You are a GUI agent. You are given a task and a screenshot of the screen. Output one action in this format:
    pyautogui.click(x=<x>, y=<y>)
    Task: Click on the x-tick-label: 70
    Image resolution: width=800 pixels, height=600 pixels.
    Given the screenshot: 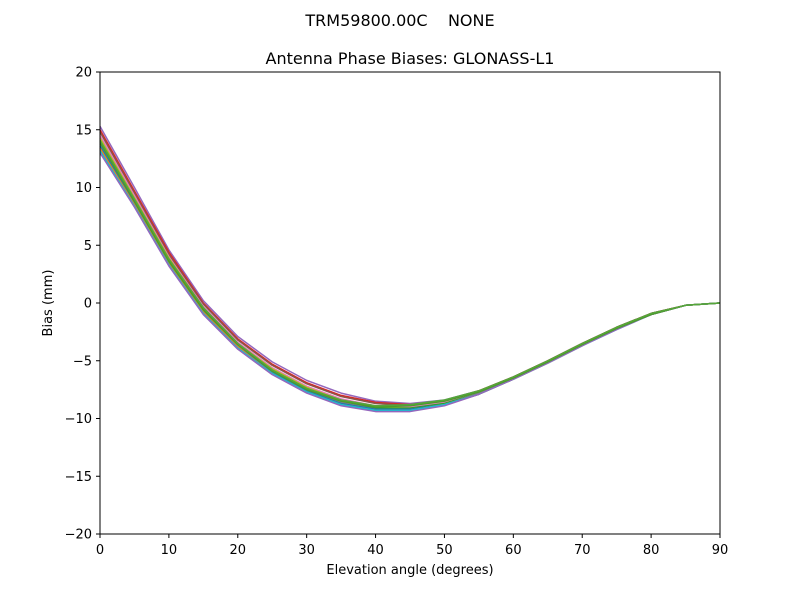 What is the action you would take?
    pyautogui.click(x=582, y=550)
    